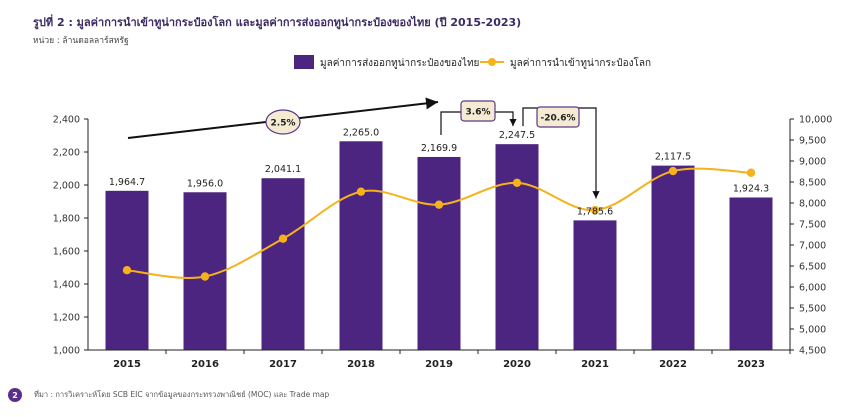 The height and width of the screenshot is (417, 862). Describe the element at coordinates (517, 364) in the screenshot. I see `x-tick-label: 2020` at that location.